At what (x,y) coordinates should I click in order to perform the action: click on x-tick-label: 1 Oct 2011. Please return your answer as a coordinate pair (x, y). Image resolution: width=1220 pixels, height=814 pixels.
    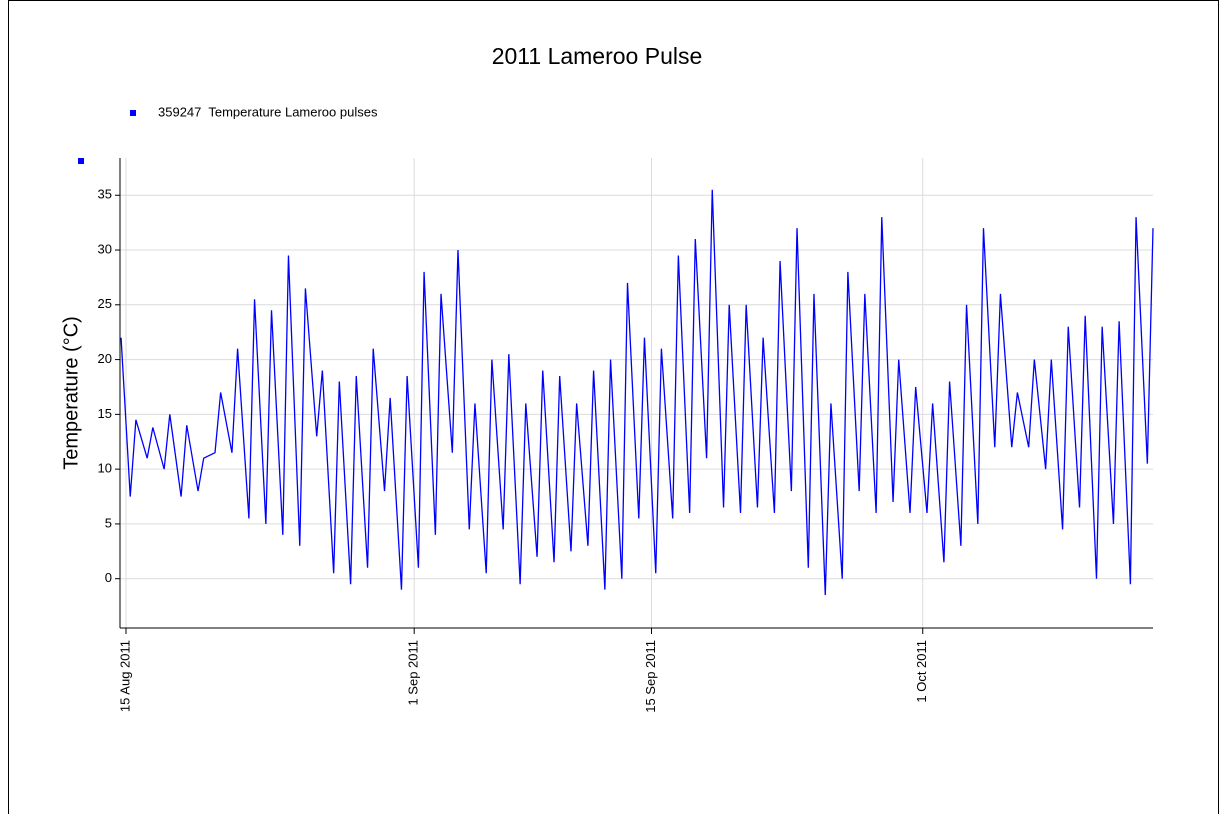
    Looking at the image, I should click on (921, 671).